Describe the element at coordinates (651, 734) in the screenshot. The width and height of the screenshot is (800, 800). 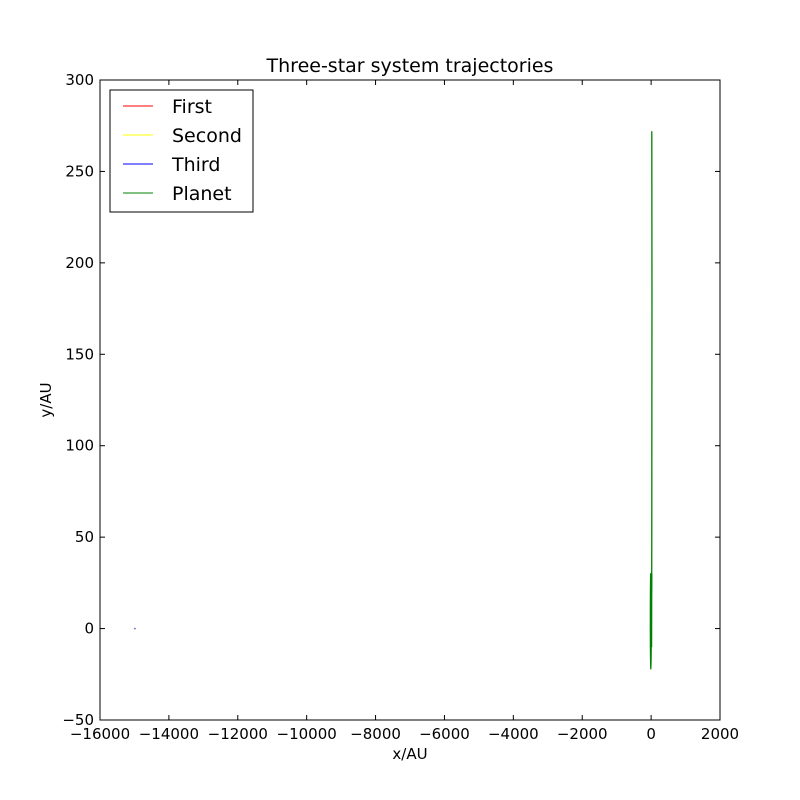
I see `x-tick-label: 0` at that location.